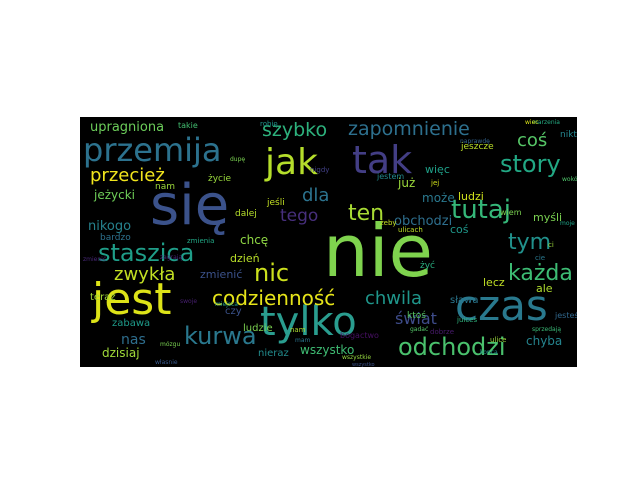  I want to click on word-dzisiaj: dzisiaj, so click(121, 353).